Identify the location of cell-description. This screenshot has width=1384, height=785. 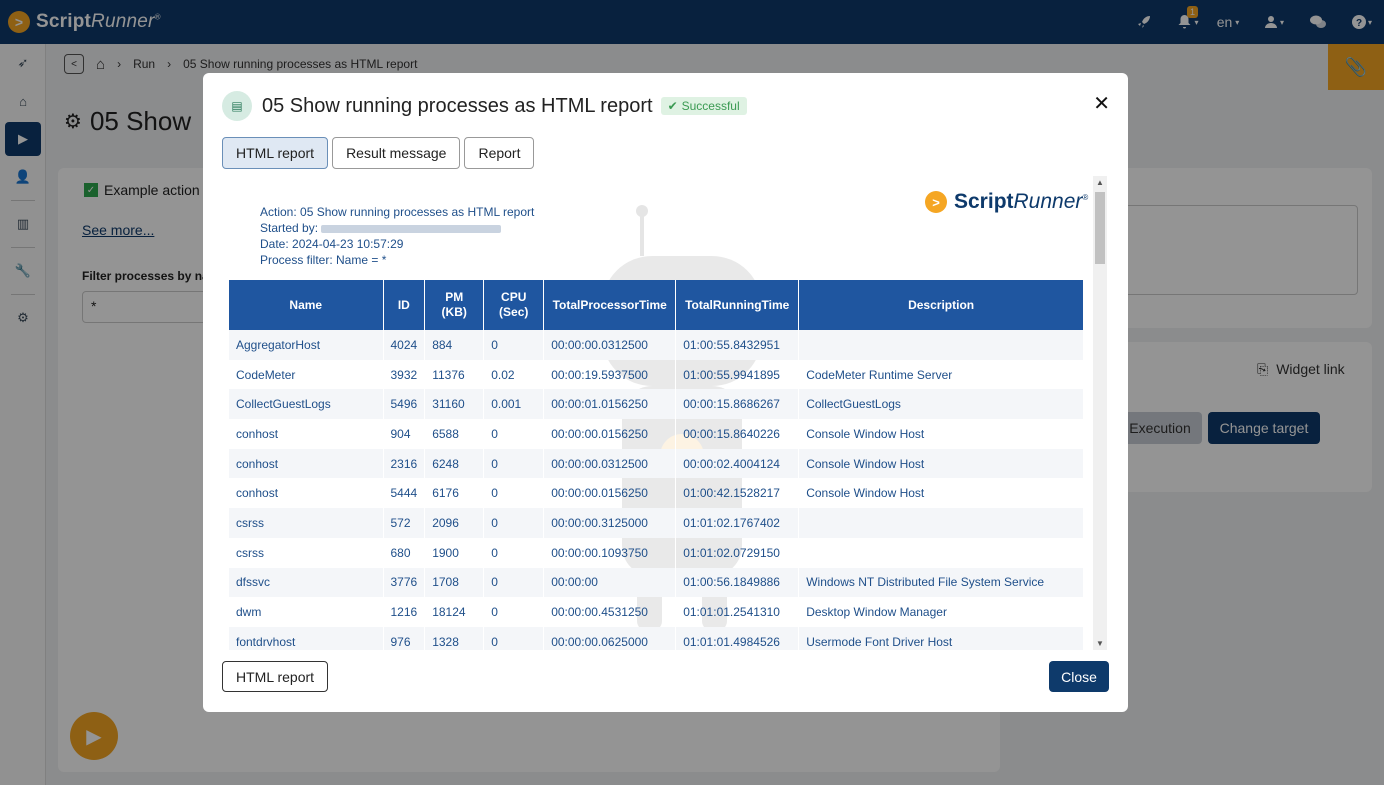
(941, 552).